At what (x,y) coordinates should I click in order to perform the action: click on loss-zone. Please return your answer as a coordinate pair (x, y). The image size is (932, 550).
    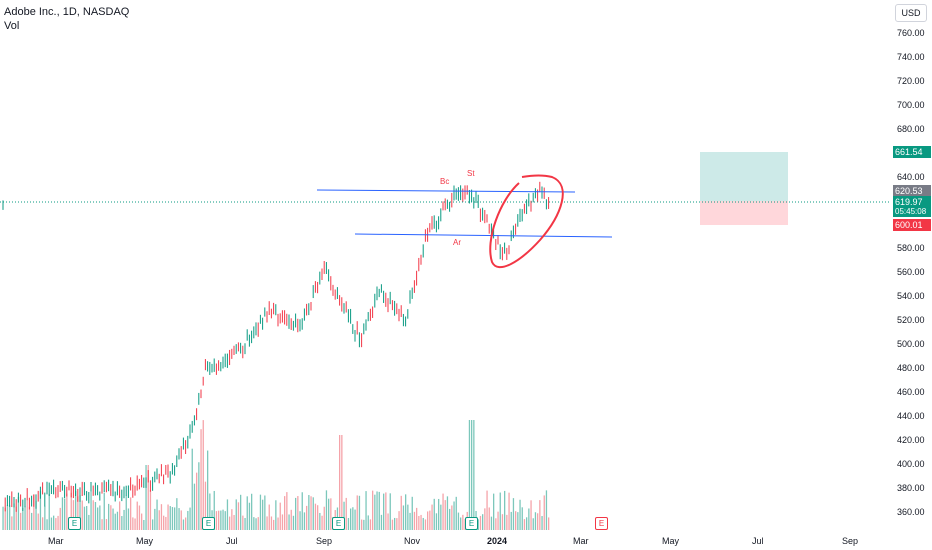
    Looking at the image, I should click on (744, 213).